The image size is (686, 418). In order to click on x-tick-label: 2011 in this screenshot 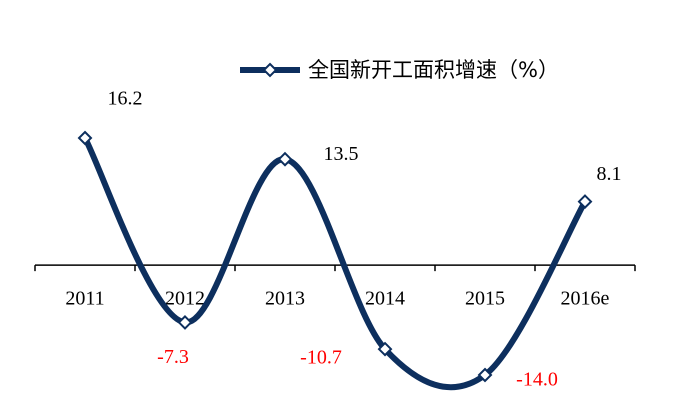, I will do `click(84, 299)`.